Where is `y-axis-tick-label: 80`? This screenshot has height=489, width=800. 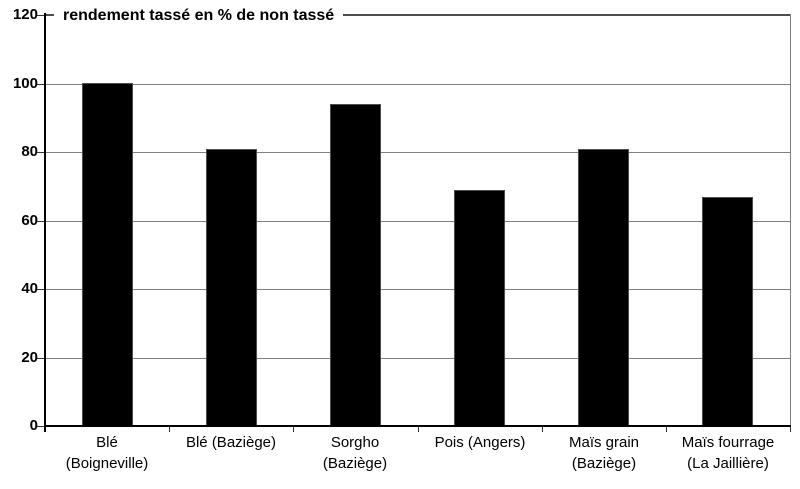 y-axis-tick-label: 80 is located at coordinates (29, 151).